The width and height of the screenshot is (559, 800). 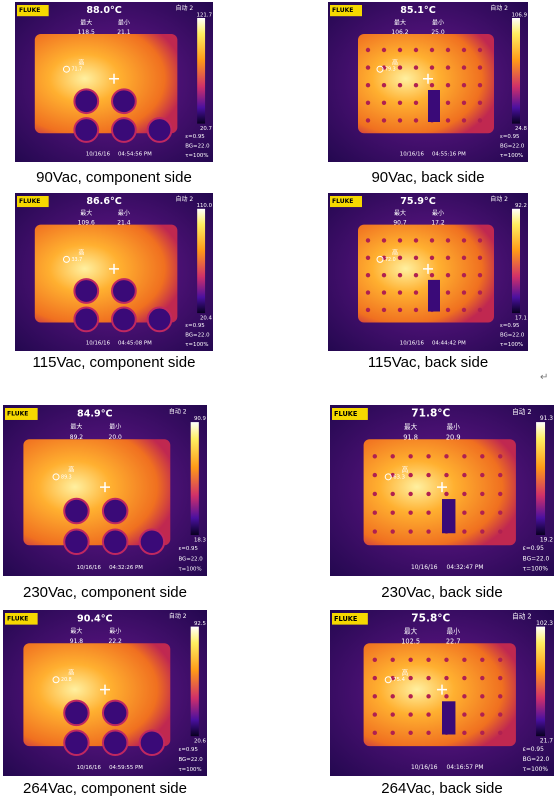 I want to click on spot-value: 20.8, so click(x=66, y=680).